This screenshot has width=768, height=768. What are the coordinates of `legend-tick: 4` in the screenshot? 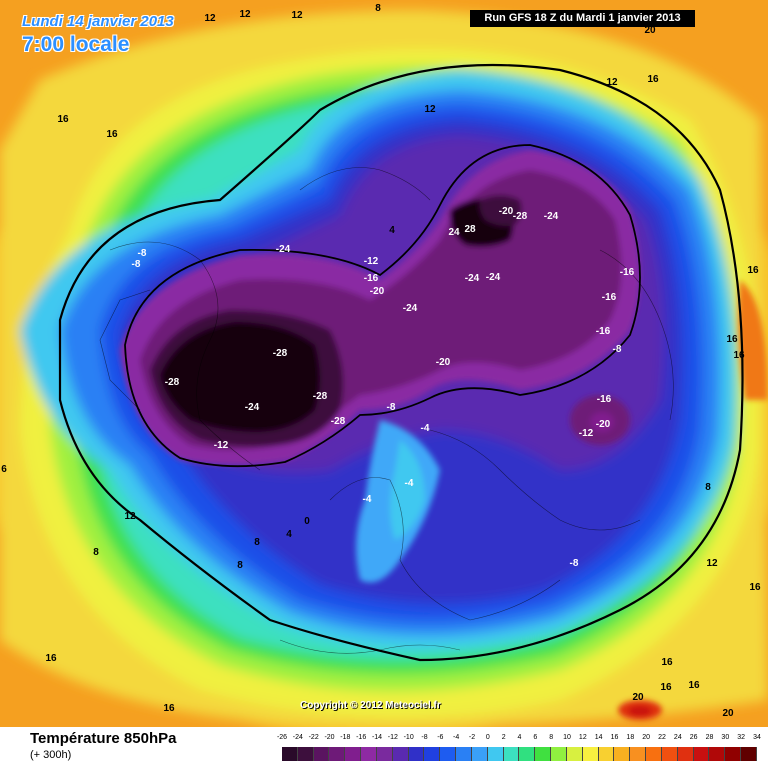 It's located at (519, 737).